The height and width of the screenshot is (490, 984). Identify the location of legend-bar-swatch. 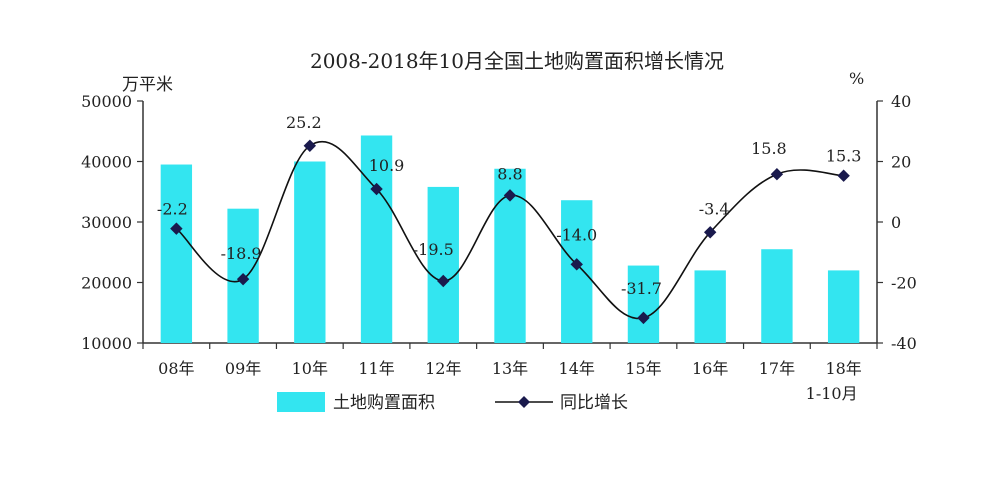
(301, 402).